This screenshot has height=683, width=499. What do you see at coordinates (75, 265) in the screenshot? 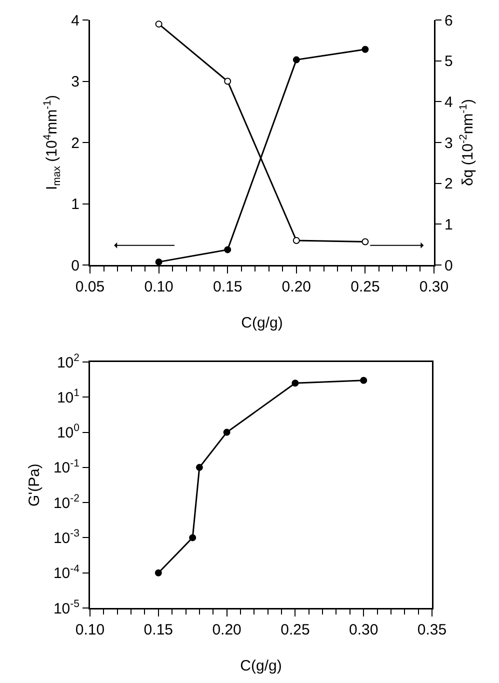
I see `y-tick-label: 0` at bounding box center [75, 265].